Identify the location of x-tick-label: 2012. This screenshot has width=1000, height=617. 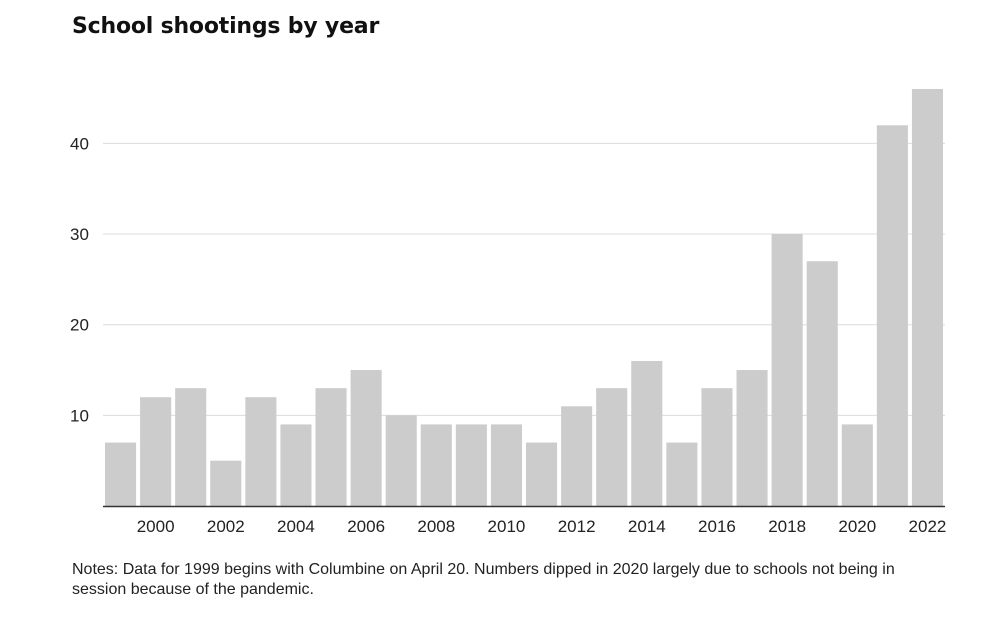
(577, 526).